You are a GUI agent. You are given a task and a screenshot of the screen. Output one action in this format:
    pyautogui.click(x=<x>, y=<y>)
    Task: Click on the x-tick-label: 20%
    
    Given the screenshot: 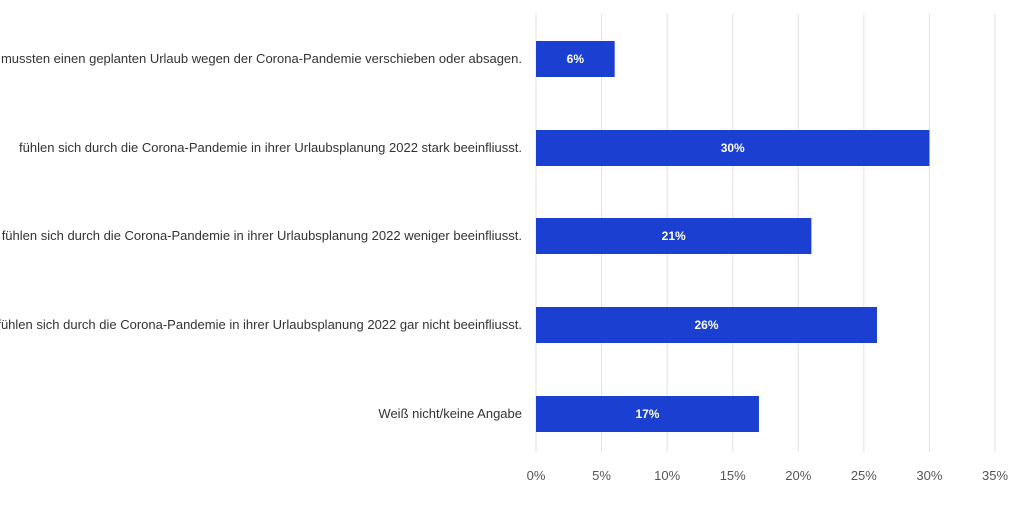 What is the action you would take?
    pyautogui.click(x=798, y=475)
    